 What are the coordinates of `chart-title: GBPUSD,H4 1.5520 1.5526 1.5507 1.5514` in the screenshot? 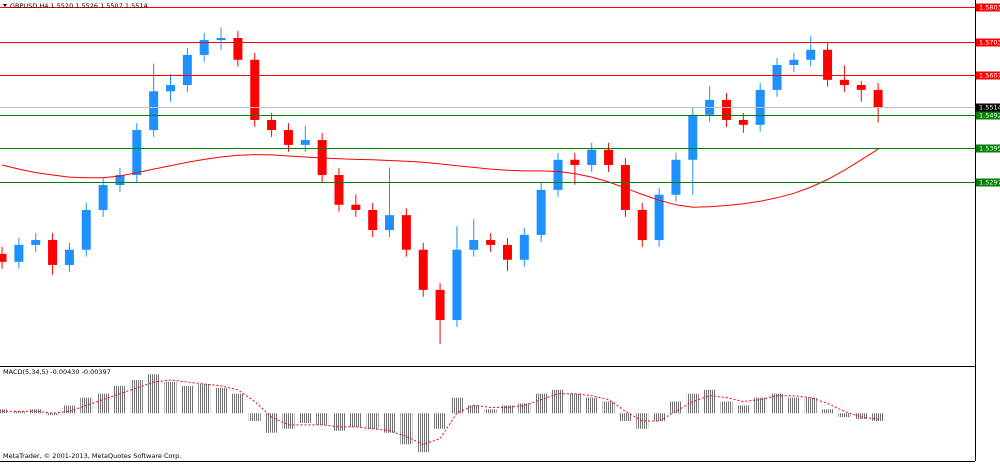 It's located at (79, 6).